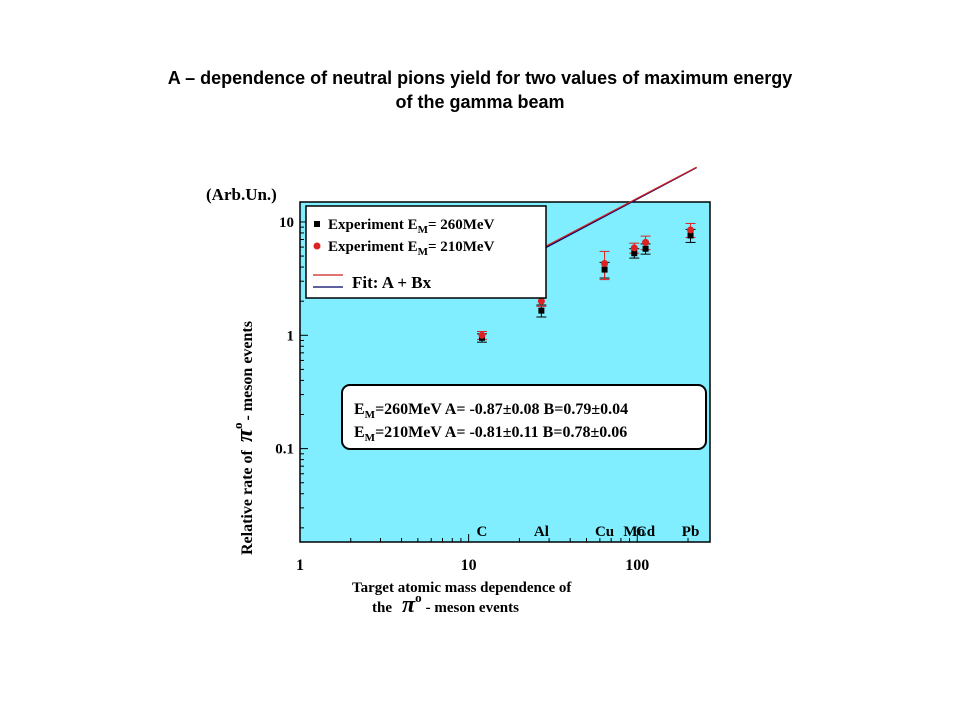 The width and height of the screenshot is (960, 720). I want to click on element-label: C, so click(482, 532).